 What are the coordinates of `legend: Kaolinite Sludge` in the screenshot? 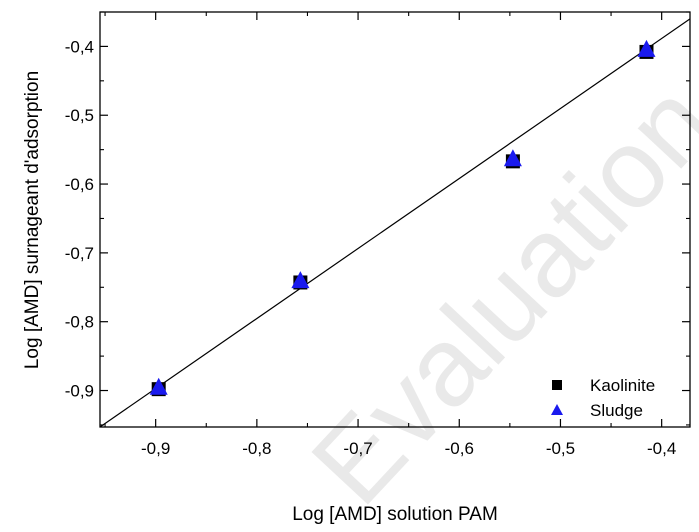 It's located at (603, 398).